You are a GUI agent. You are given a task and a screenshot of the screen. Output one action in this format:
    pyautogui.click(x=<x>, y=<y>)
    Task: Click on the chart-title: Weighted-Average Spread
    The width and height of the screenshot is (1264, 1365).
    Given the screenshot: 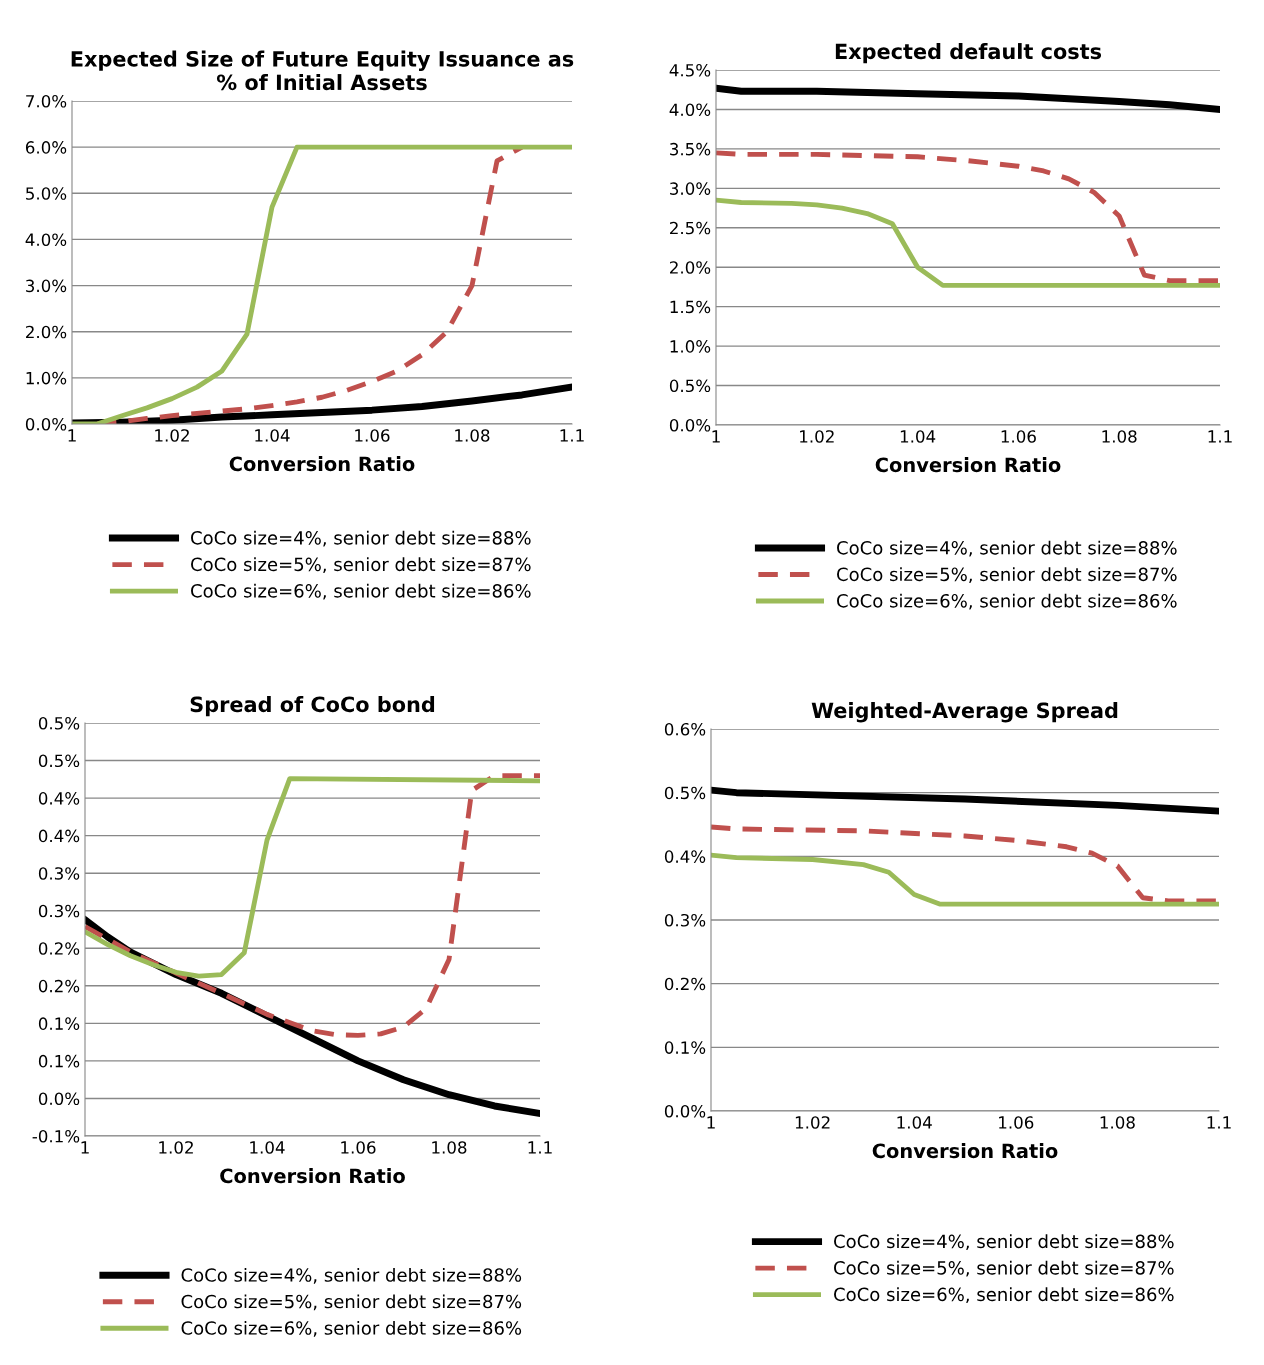 What is the action you would take?
    pyautogui.click(x=964, y=712)
    